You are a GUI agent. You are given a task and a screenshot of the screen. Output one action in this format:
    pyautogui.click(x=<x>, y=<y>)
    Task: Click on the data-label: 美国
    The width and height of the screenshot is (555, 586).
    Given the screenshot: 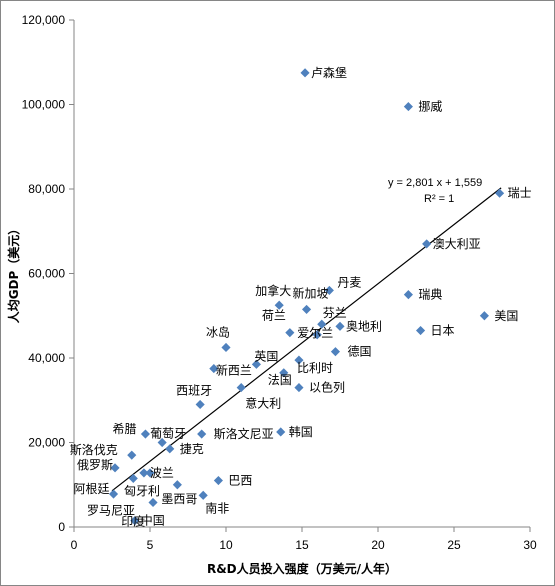 What is the action you would take?
    pyautogui.click(x=506, y=316)
    